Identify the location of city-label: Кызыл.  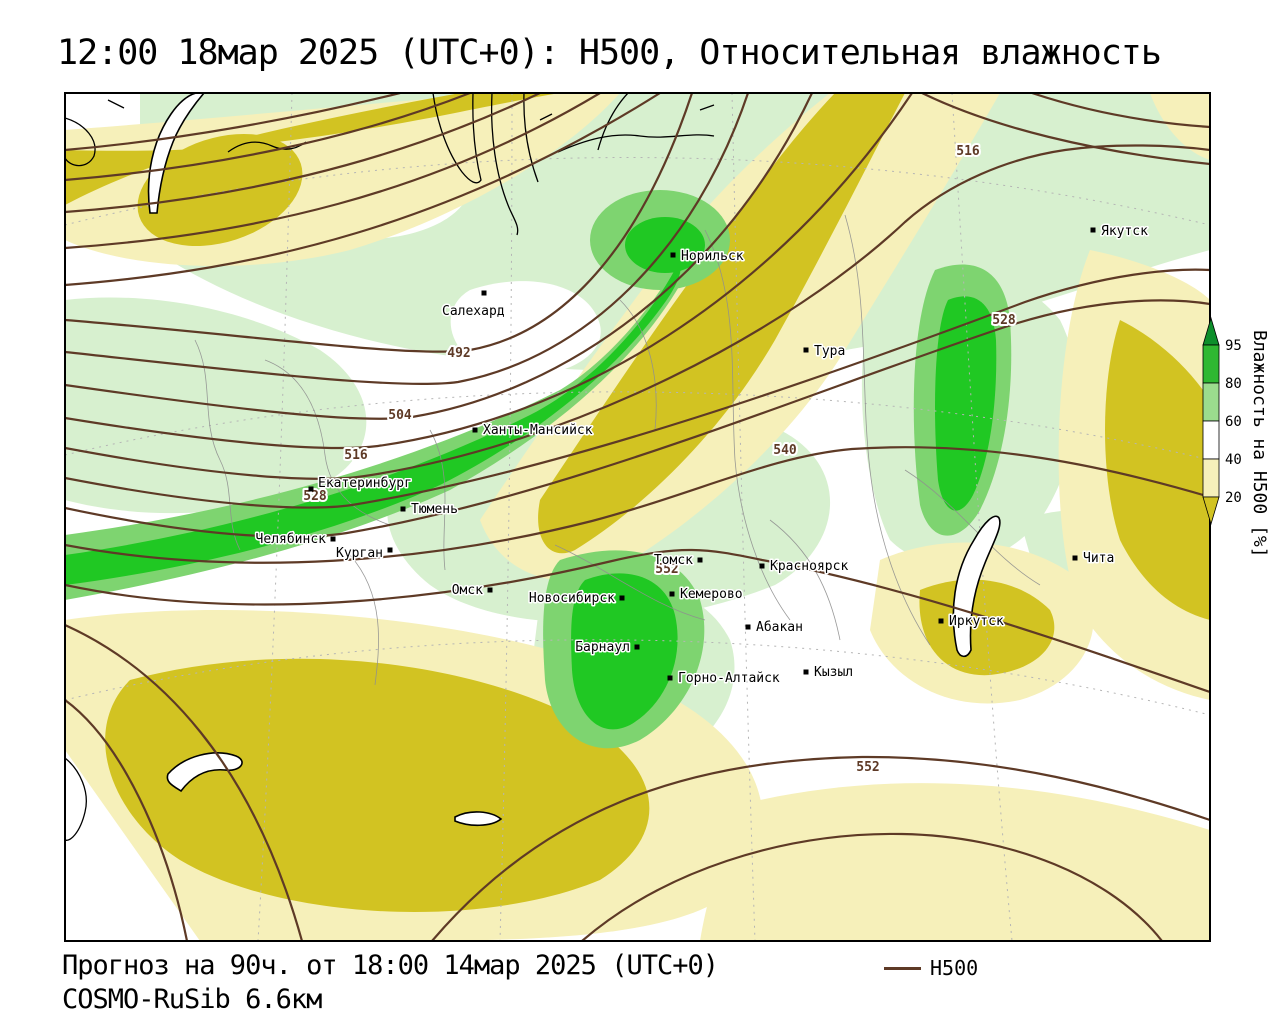
(833, 672).